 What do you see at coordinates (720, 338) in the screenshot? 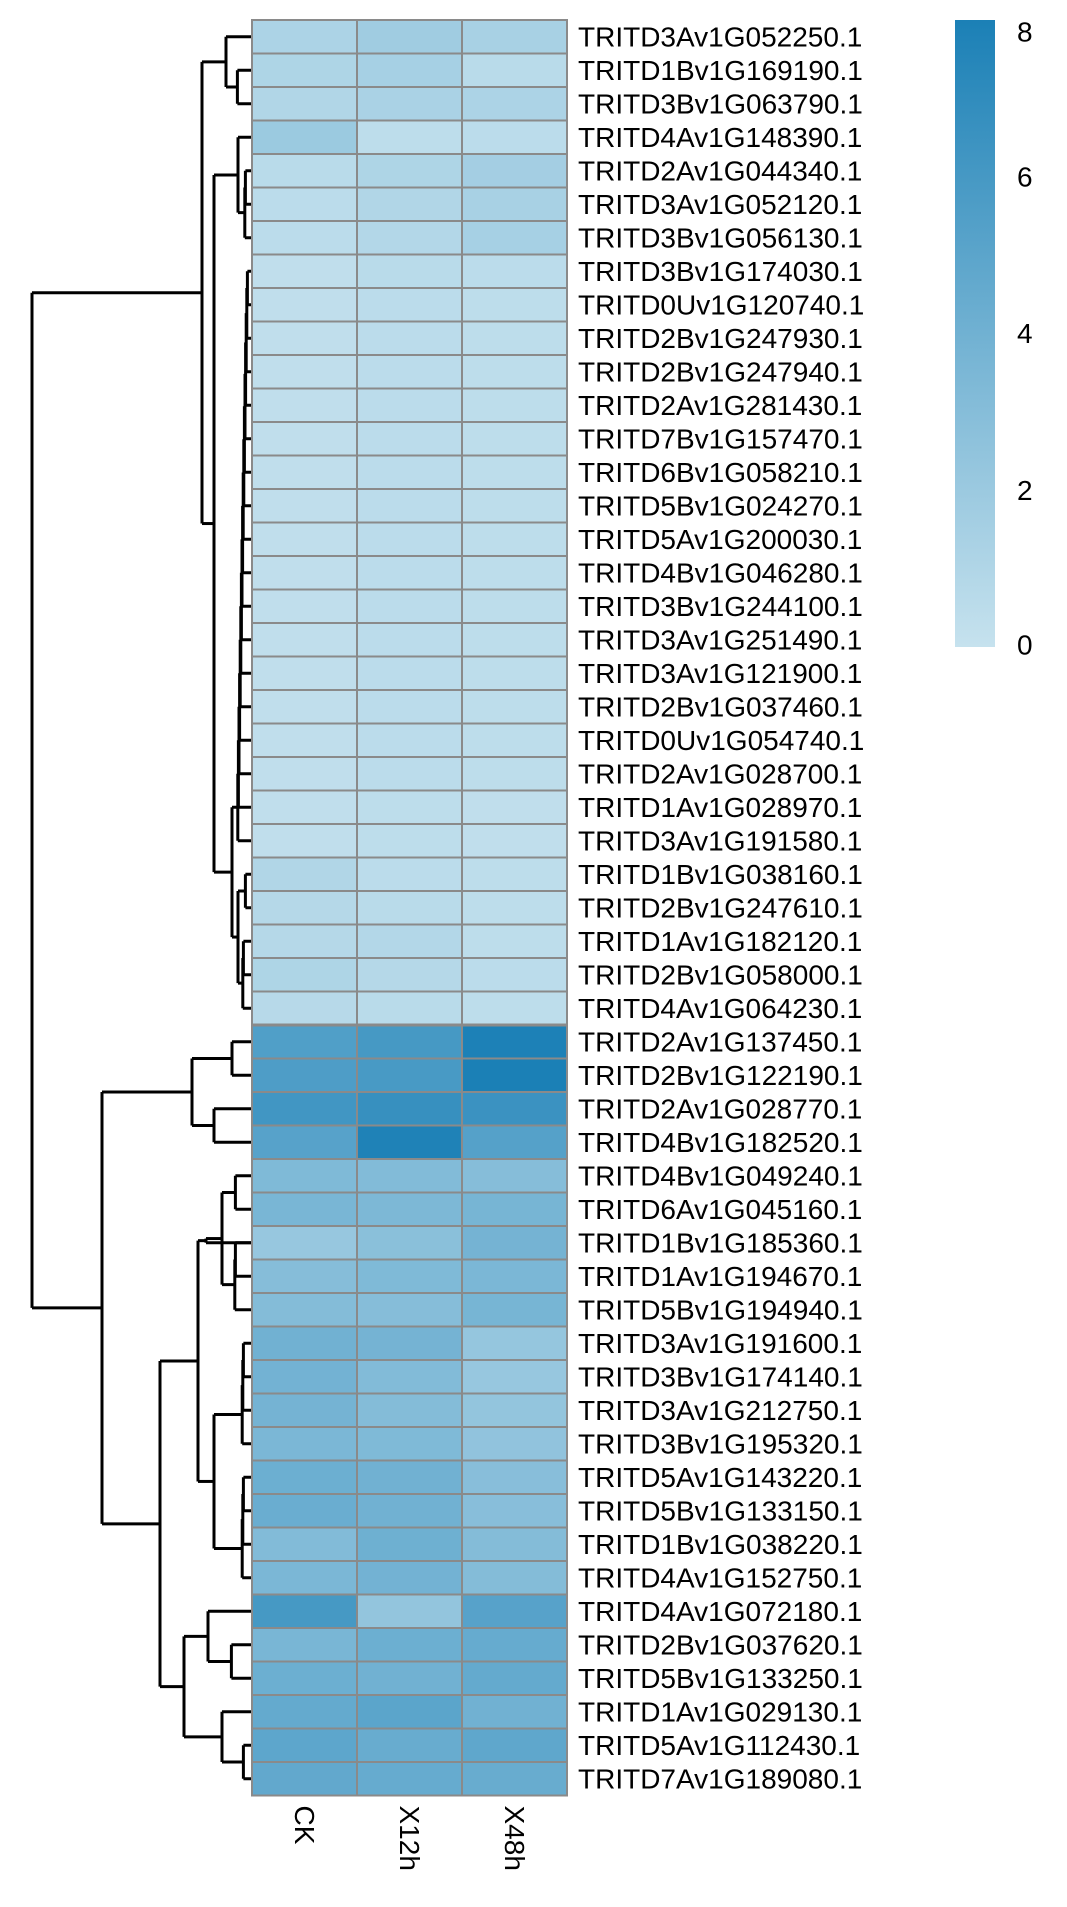
I see `row-label: TRITD2Bv1G247930.1` at bounding box center [720, 338].